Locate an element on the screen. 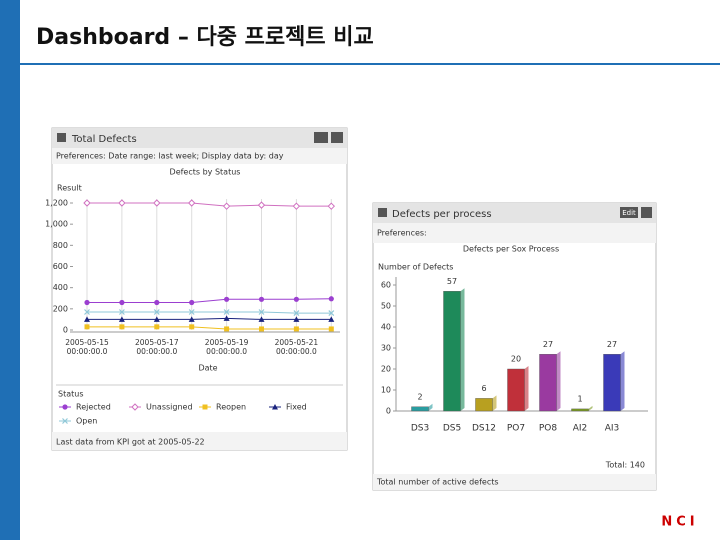 The image size is (720, 540). edit-button is located at coordinates (629, 212).